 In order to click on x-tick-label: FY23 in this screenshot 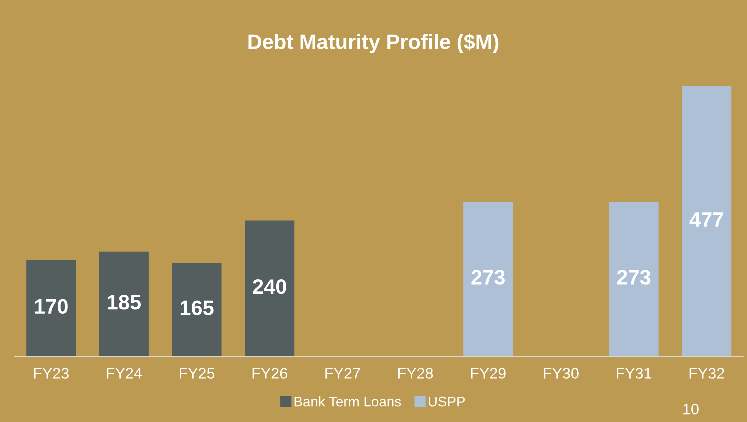, I will do `click(51, 373)`.